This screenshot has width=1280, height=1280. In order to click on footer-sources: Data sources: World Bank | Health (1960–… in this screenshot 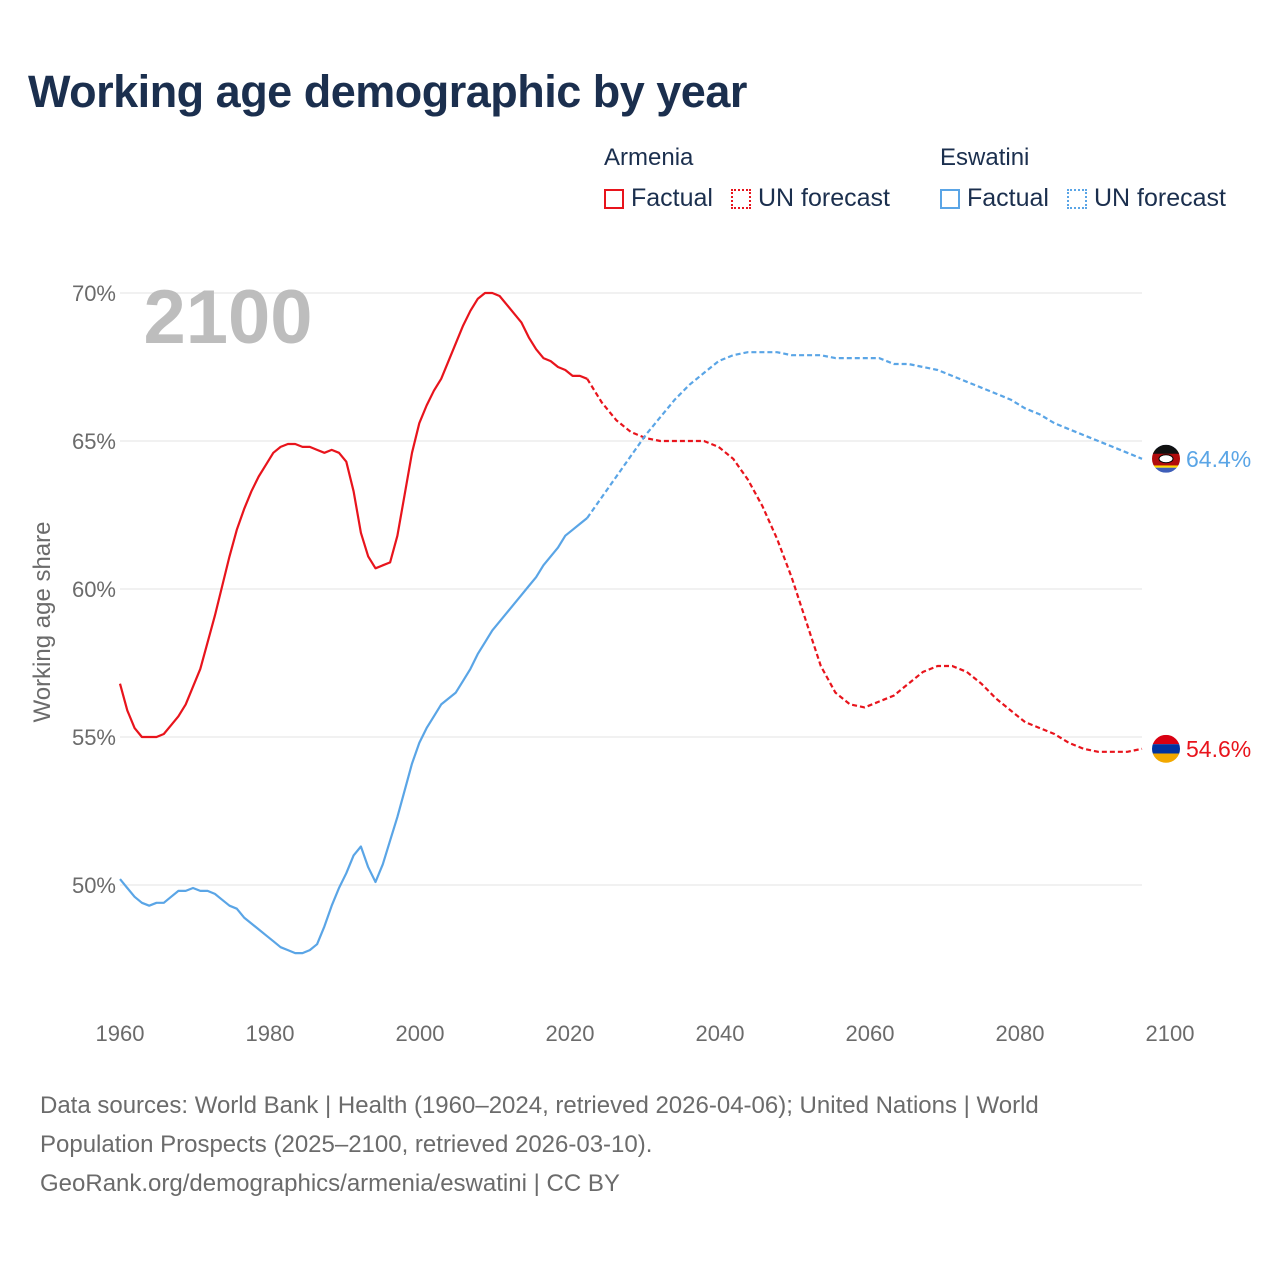, I will do `click(630, 1144)`.